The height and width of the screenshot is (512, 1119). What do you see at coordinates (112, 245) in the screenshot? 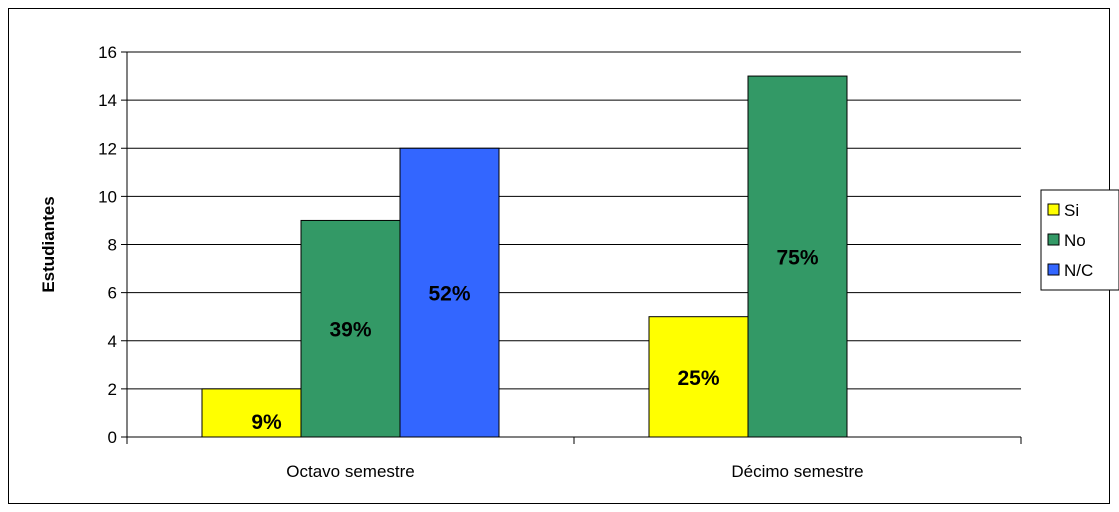
I see `y-tick-label: 8` at bounding box center [112, 245].